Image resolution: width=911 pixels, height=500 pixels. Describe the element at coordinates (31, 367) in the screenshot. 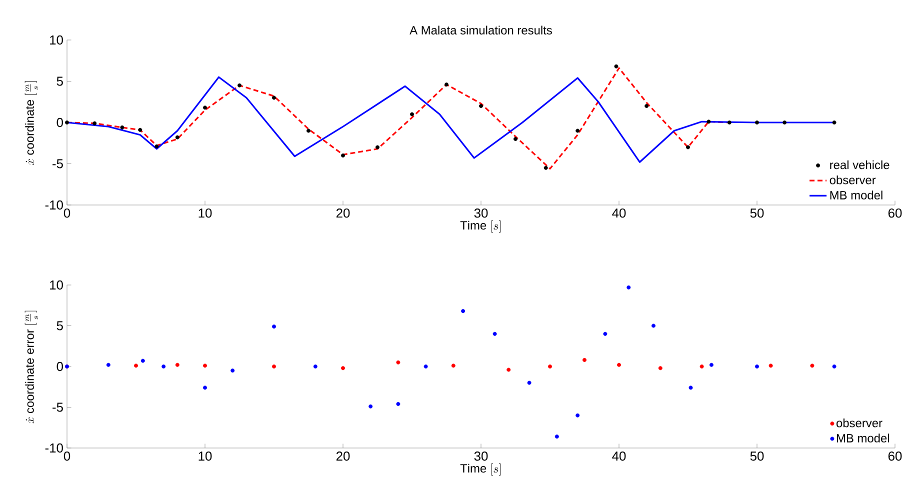

I see `y-axis-title: $\dot{x}\ \mathrm{coordinate\ error}\ [\frac{m}{s}]$` at that location.